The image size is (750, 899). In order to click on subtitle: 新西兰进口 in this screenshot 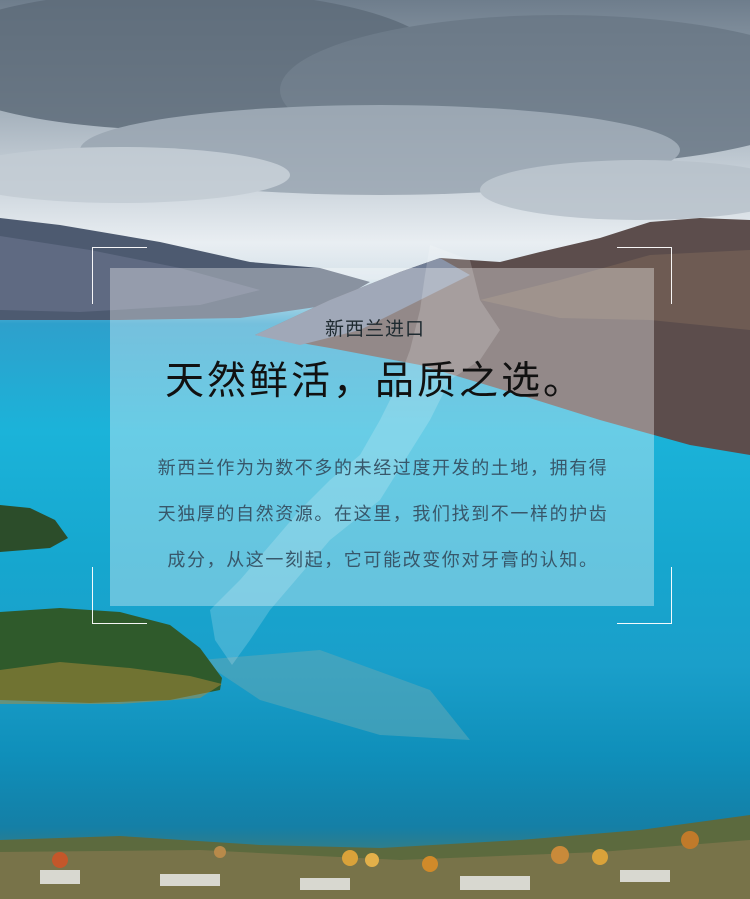, I will do `click(374, 329)`.